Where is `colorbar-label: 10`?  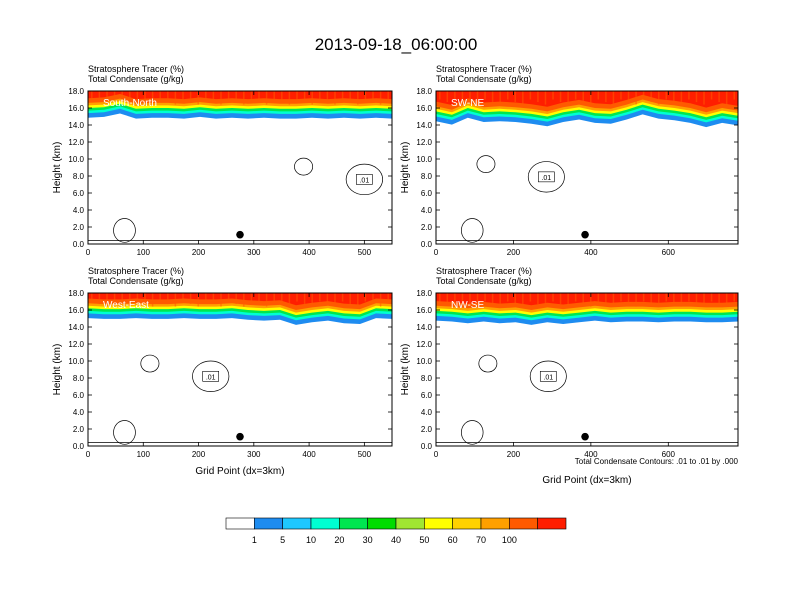
colorbar-label: 10 is located at coordinates (311, 540).